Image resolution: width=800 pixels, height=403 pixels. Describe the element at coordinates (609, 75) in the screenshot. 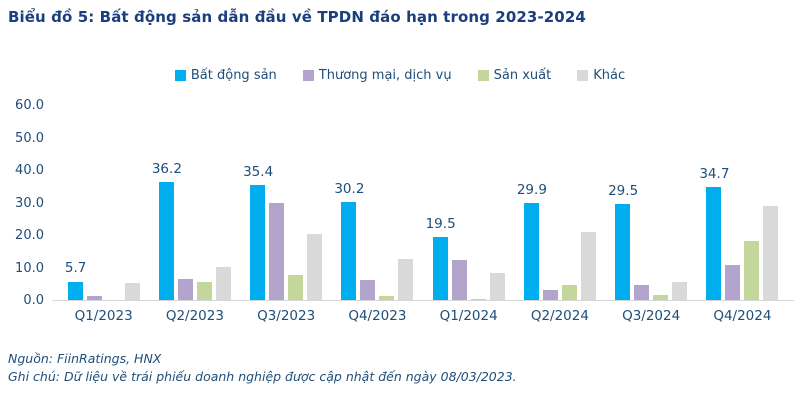

I see `legend-label: Khác` at that location.